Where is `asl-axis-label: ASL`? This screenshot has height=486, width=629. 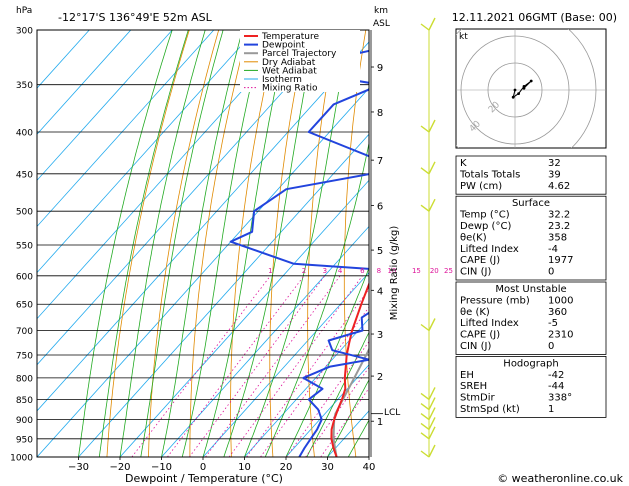 asl-axis-label: ASL is located at coordinates (381, 24).